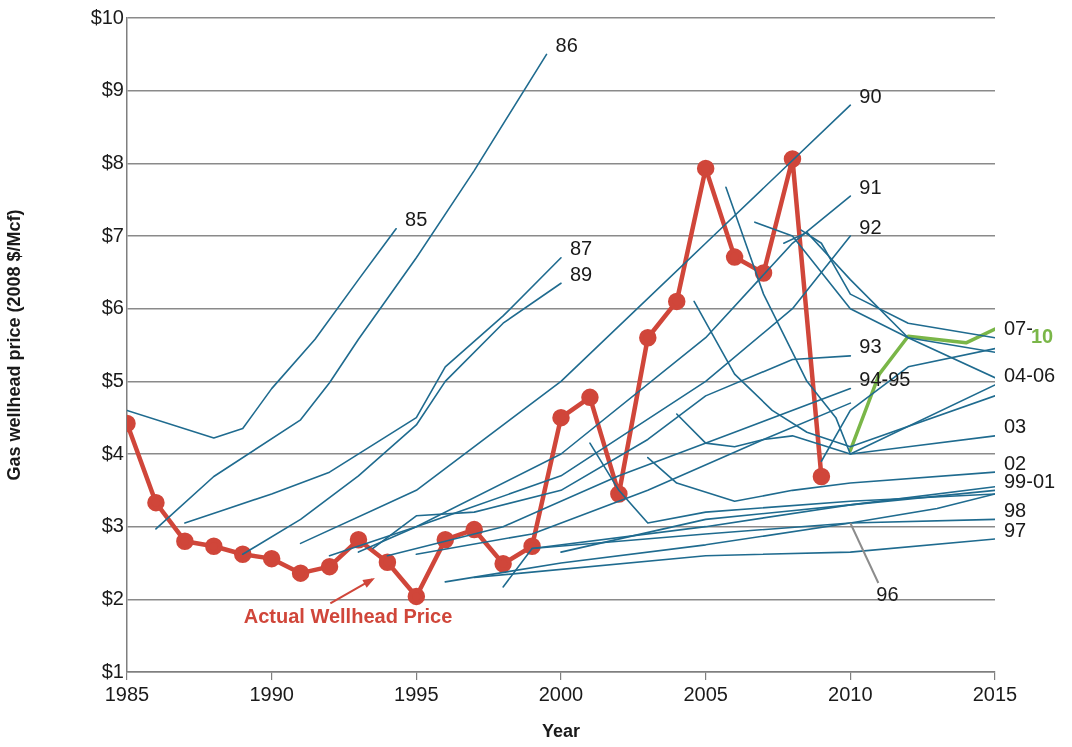 The image size is (1072, 747). Describe the element at coordinates (112, 161) in the screenshot. I see `y-tick-label: $8` at that location.